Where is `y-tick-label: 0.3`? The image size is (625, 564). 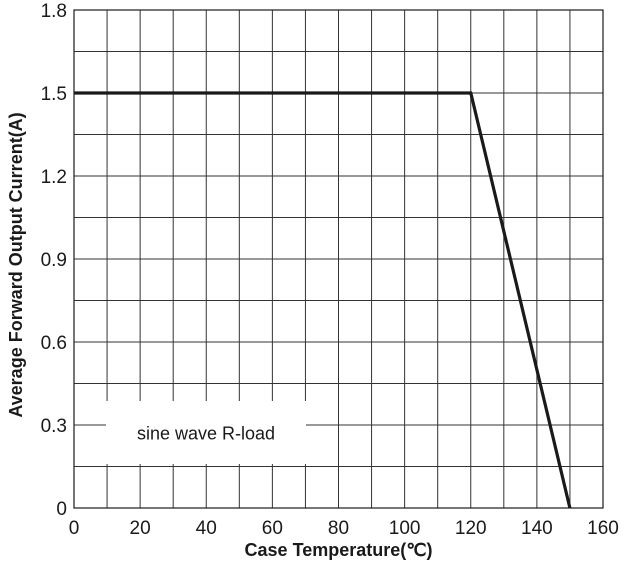 y-tick-label: 0.3 is located at coordinates (54, 426).